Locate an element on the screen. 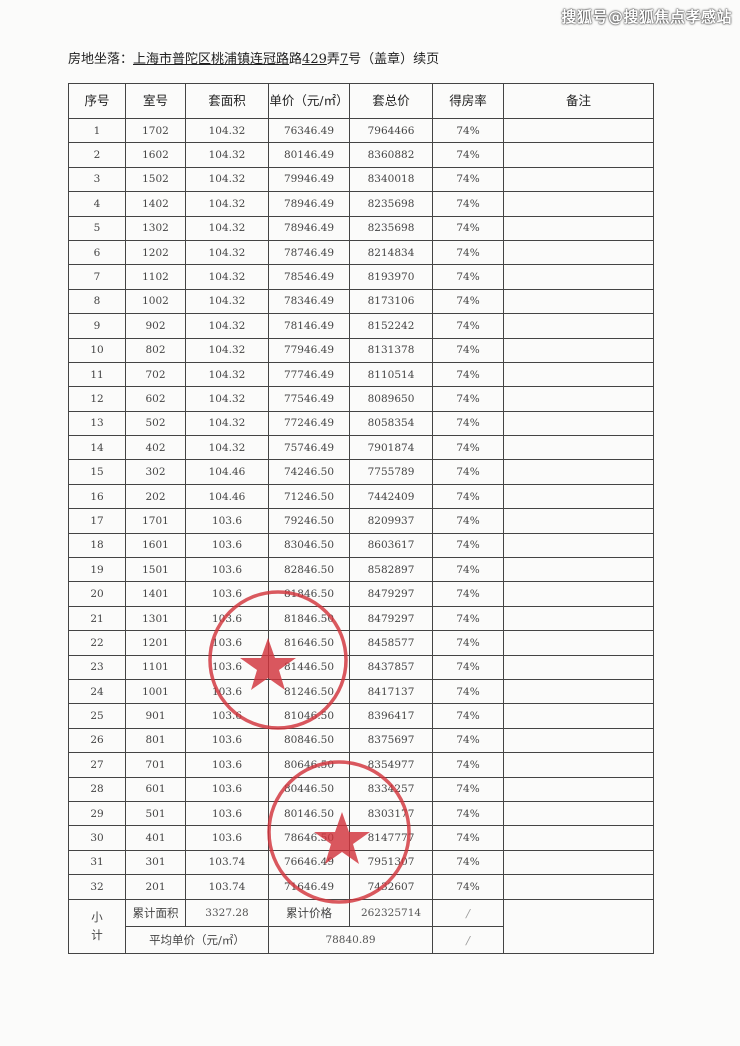 The height and width of the screenshot is (1046, 740). cumulative-area-label: 累计面积 is located at coordinates (155, 912).